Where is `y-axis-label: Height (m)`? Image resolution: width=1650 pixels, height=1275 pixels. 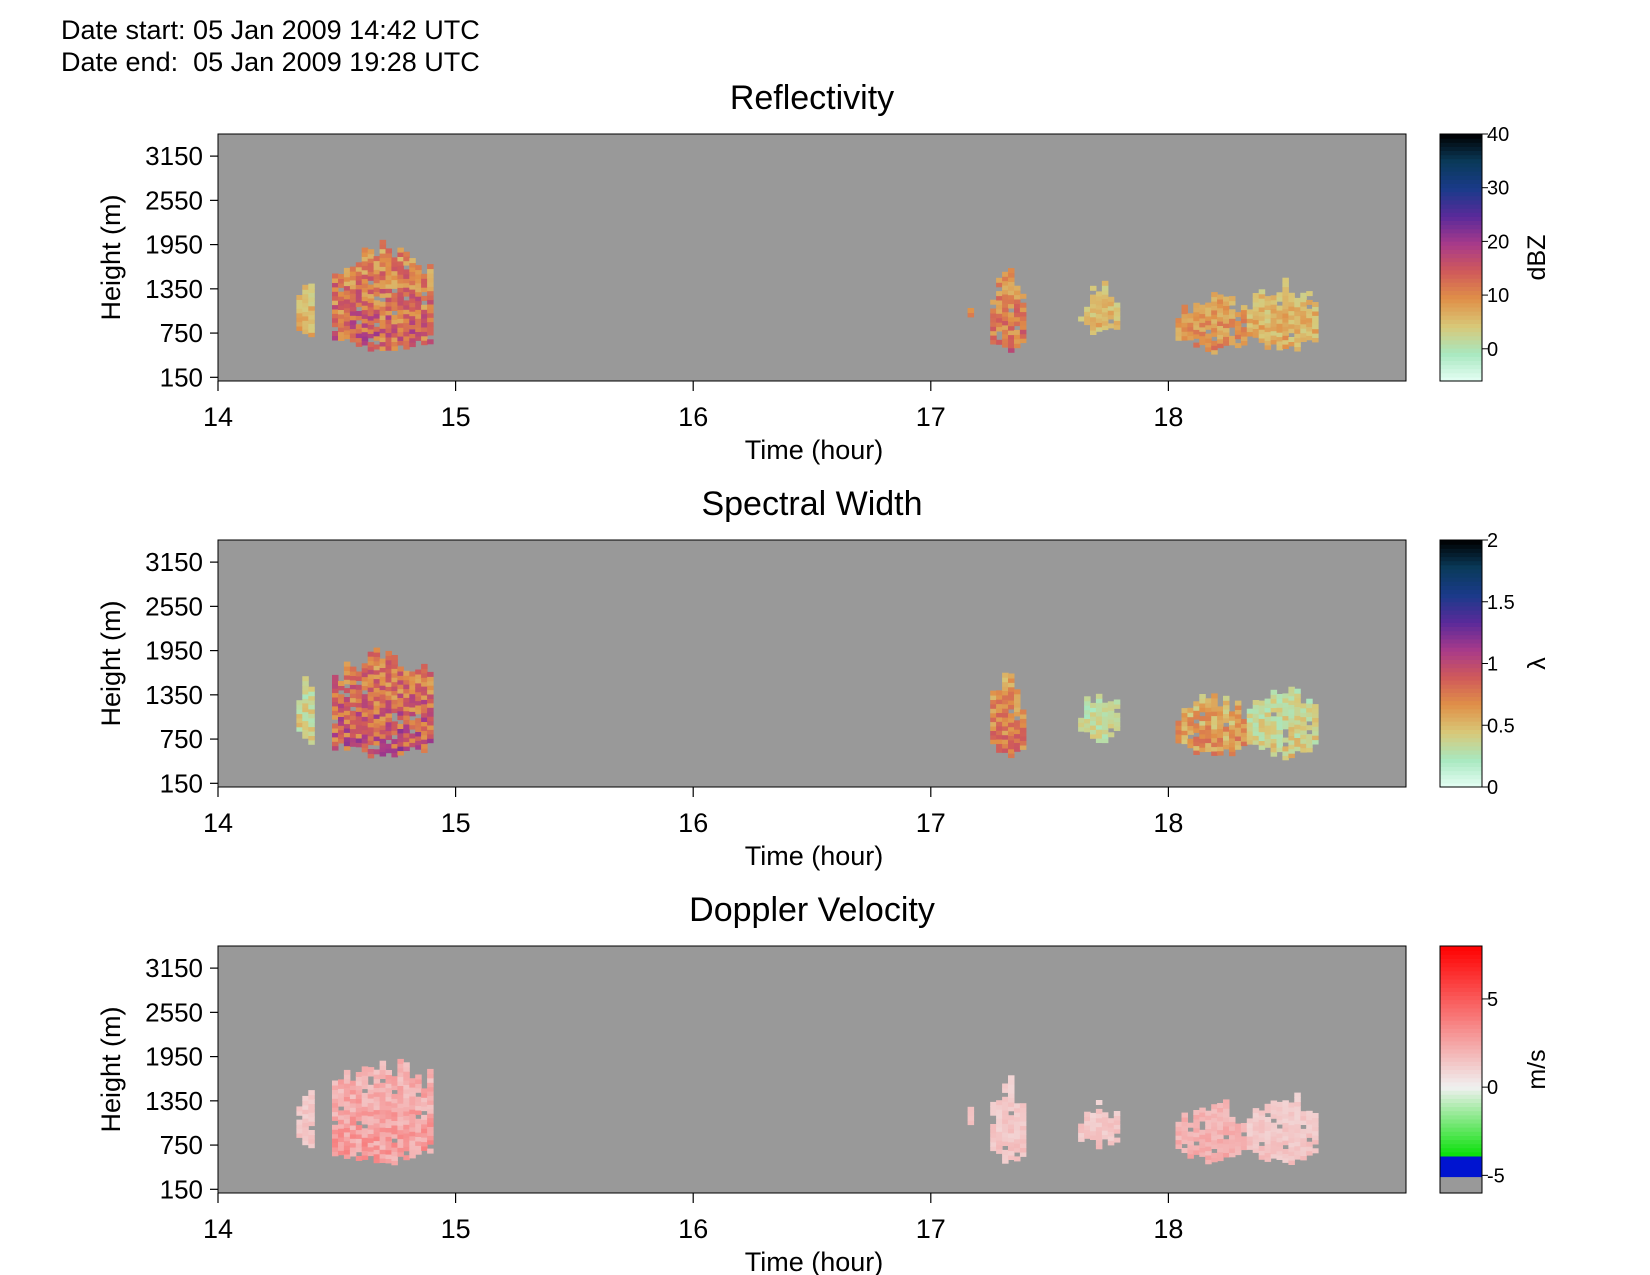 y-axis-label: Height (m) is located at coordinates (111, 663).